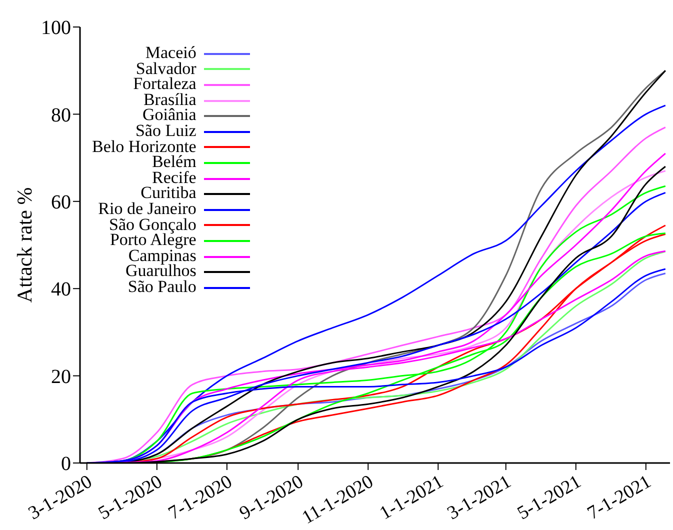 Image resolution: width=673 pixels, height=530 pixels. What do you see at coordinates (61, 203) in the screenshot?
I see `y-tick-label: 60` at bounding box center [61, 203].